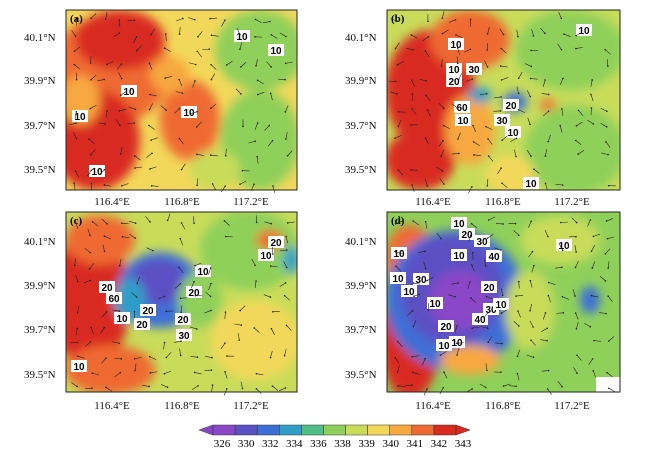 The width and height of the screenshot is (669, 450). I want to click on panel-d-label: (d), so click(398, 221).